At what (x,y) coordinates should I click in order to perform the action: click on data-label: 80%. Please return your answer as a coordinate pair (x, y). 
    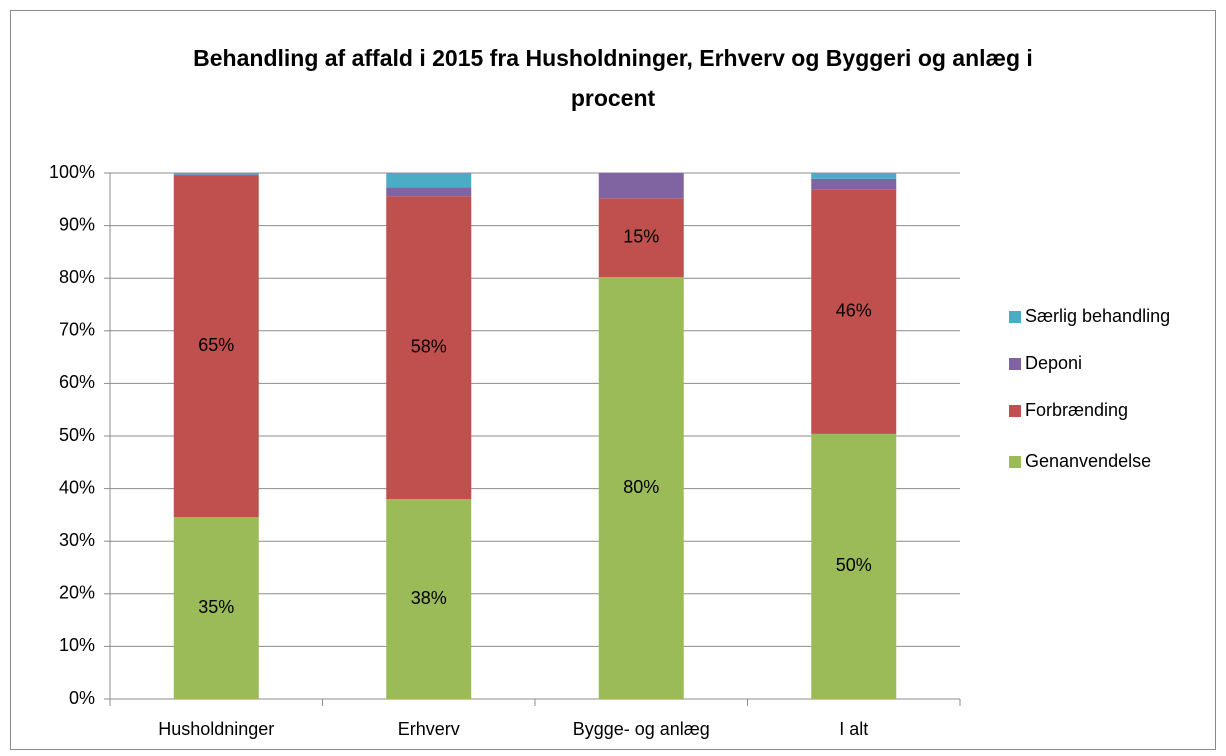
    Looking at the image, I should click on (641, 487).